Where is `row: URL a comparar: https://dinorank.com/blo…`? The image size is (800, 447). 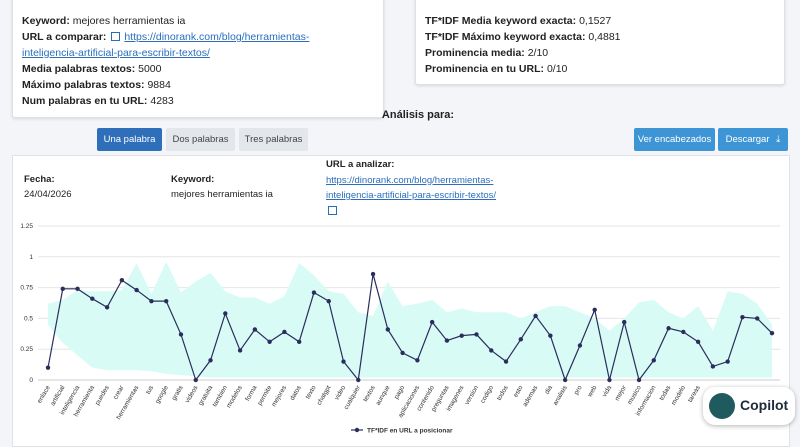 row: URL a comparar: https://dinorank.com/blo… is located at coordinates (187, 45).